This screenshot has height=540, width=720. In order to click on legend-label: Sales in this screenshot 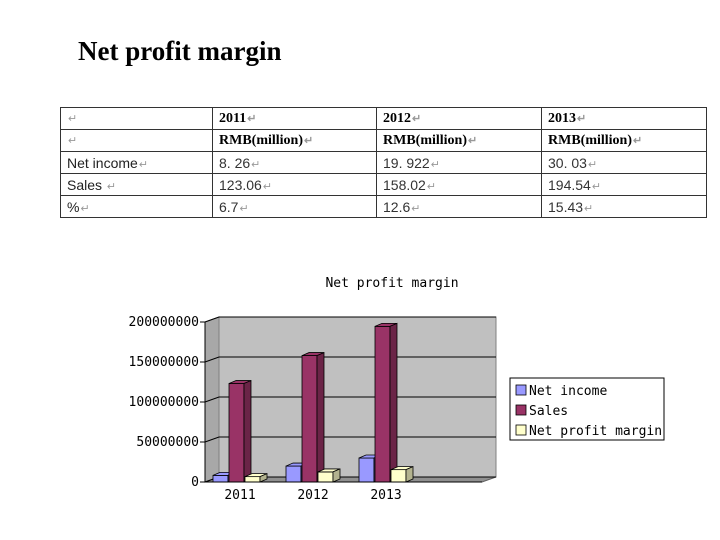, I will do `click(548, 411)`.